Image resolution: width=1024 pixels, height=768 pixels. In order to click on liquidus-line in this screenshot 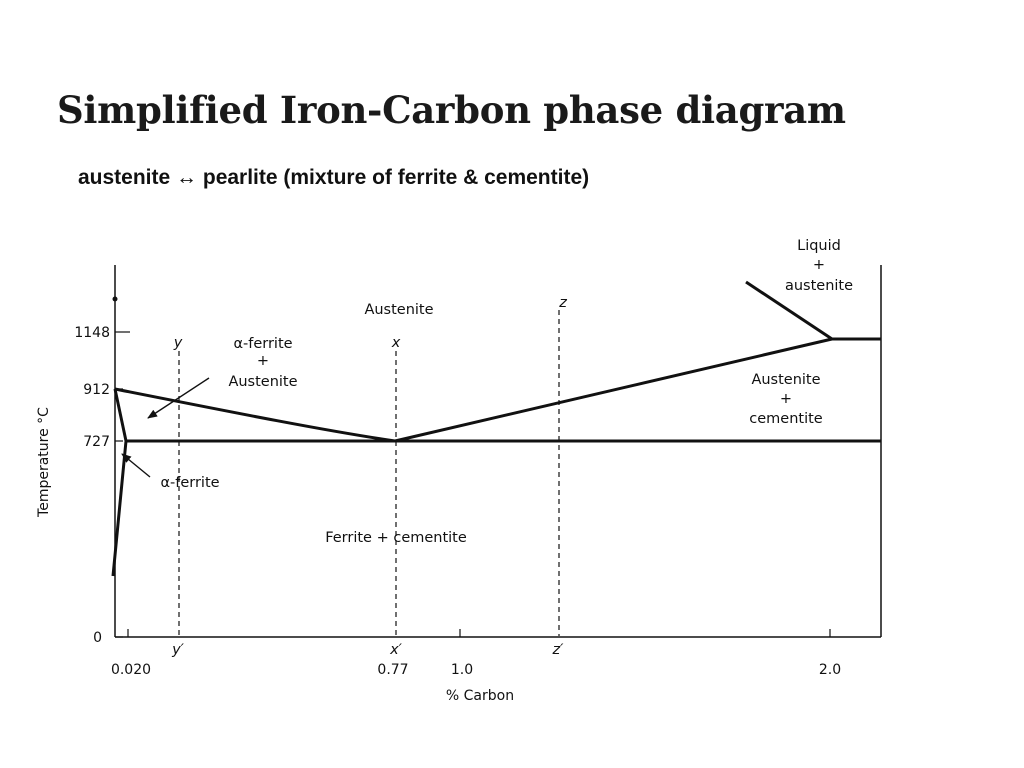, I will do `click(789, 310)`.